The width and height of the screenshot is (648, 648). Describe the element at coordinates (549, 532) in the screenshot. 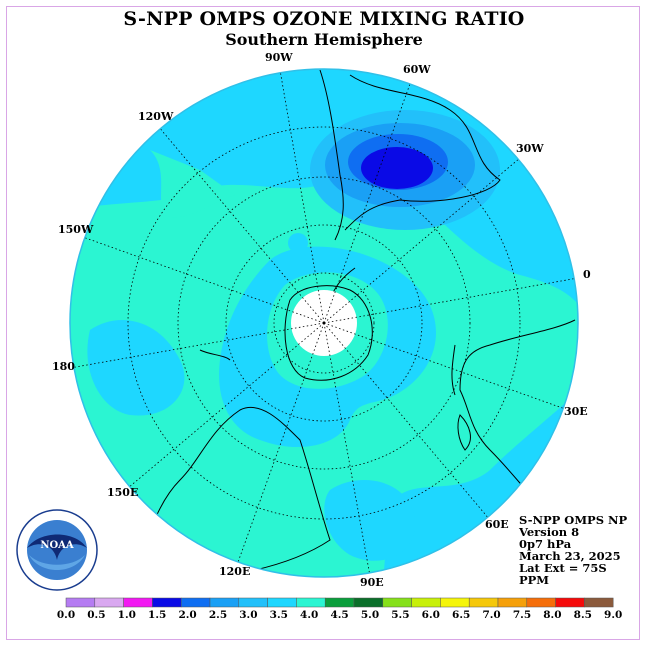

I see `info-version: Version 8` at that location.